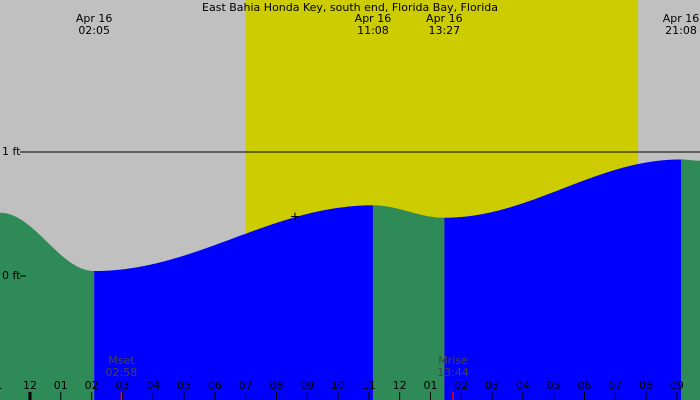 The width and height of the screenshot is (700, 400). I want to click on now-marker, so click(294, 216).